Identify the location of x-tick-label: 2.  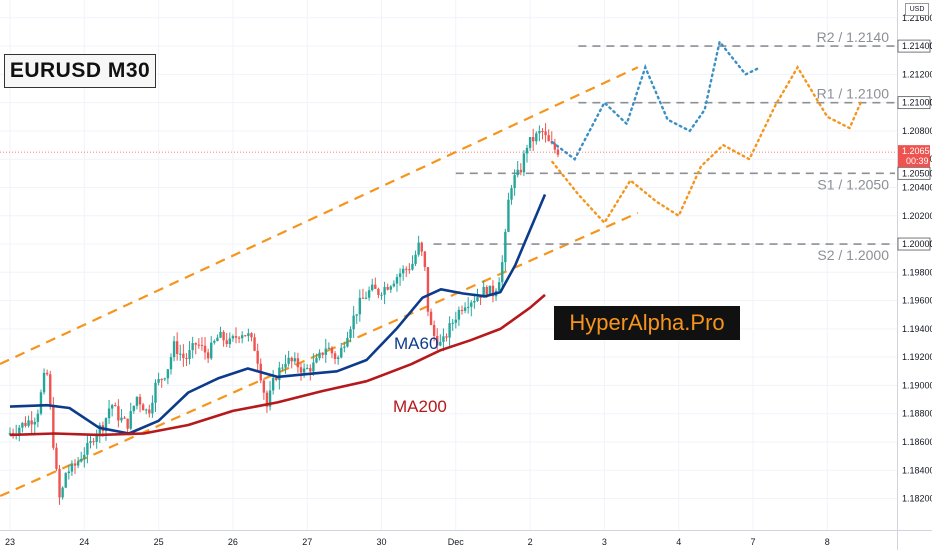
(530, 542).